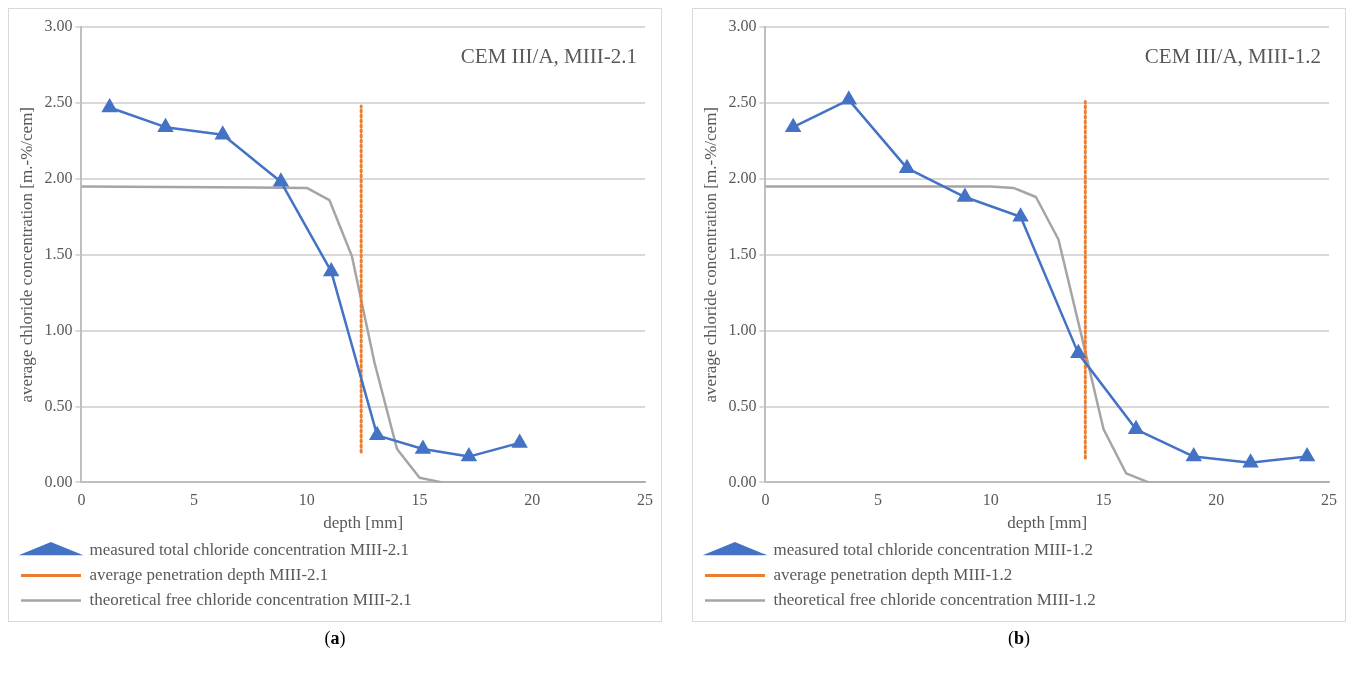  I want to click on text: (a), so click(335, 638).